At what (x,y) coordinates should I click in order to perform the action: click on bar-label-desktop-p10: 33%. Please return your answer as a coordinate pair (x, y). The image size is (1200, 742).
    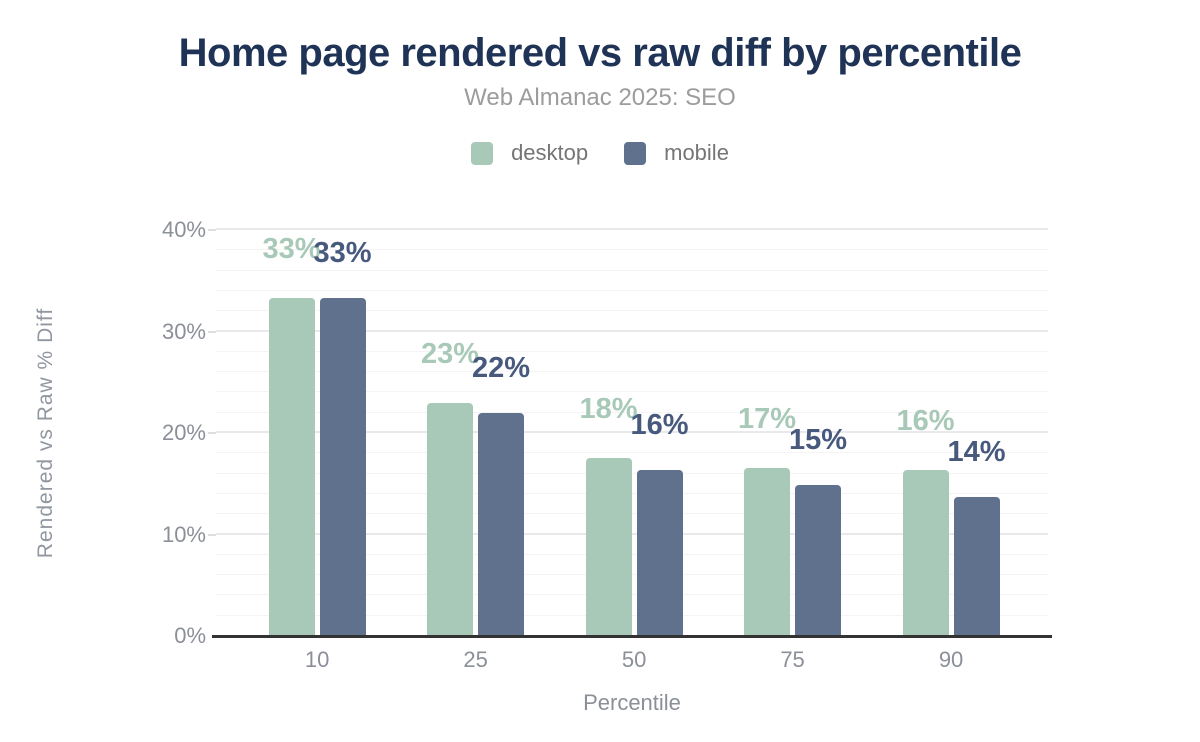
    Looking at the image, I should click on (291, 249).